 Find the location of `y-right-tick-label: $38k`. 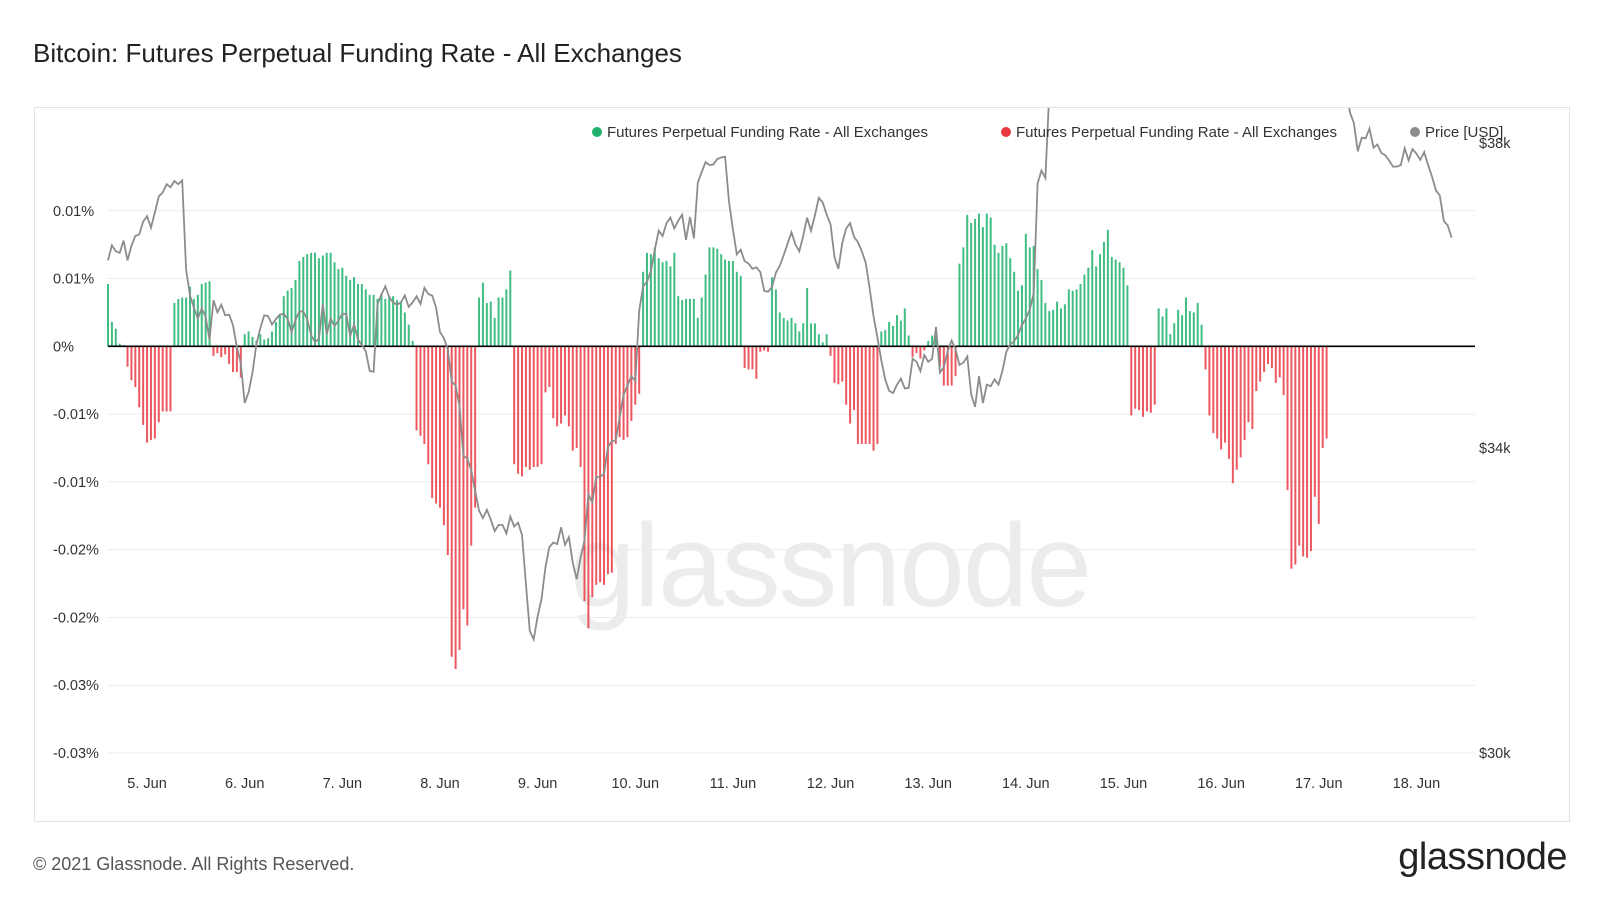

y-right-tick-label: $38k is located at coordinates (1495, 144).